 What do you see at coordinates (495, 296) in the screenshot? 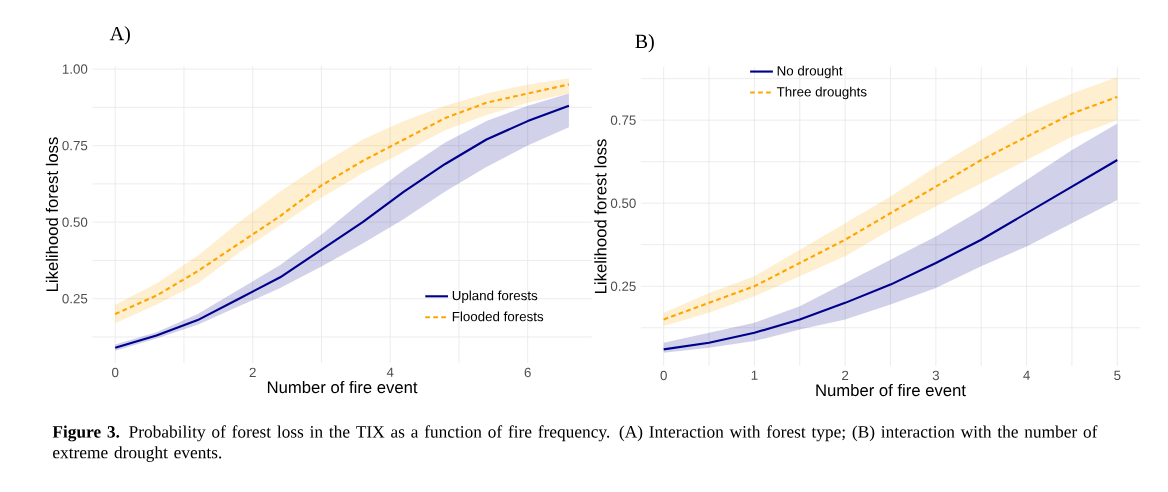
I see `legend-label: Upland forests` at bounding box center [495, 296].